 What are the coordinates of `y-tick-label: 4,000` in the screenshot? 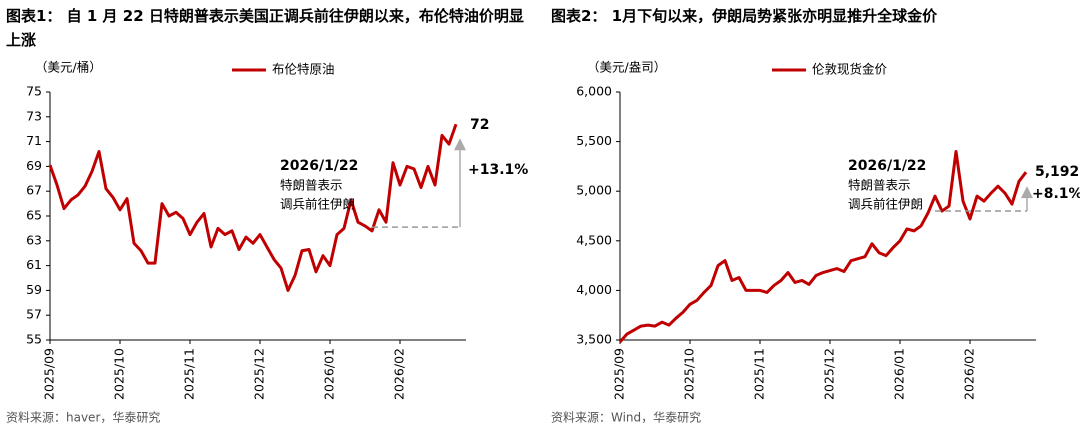 It's located at (594, 289).